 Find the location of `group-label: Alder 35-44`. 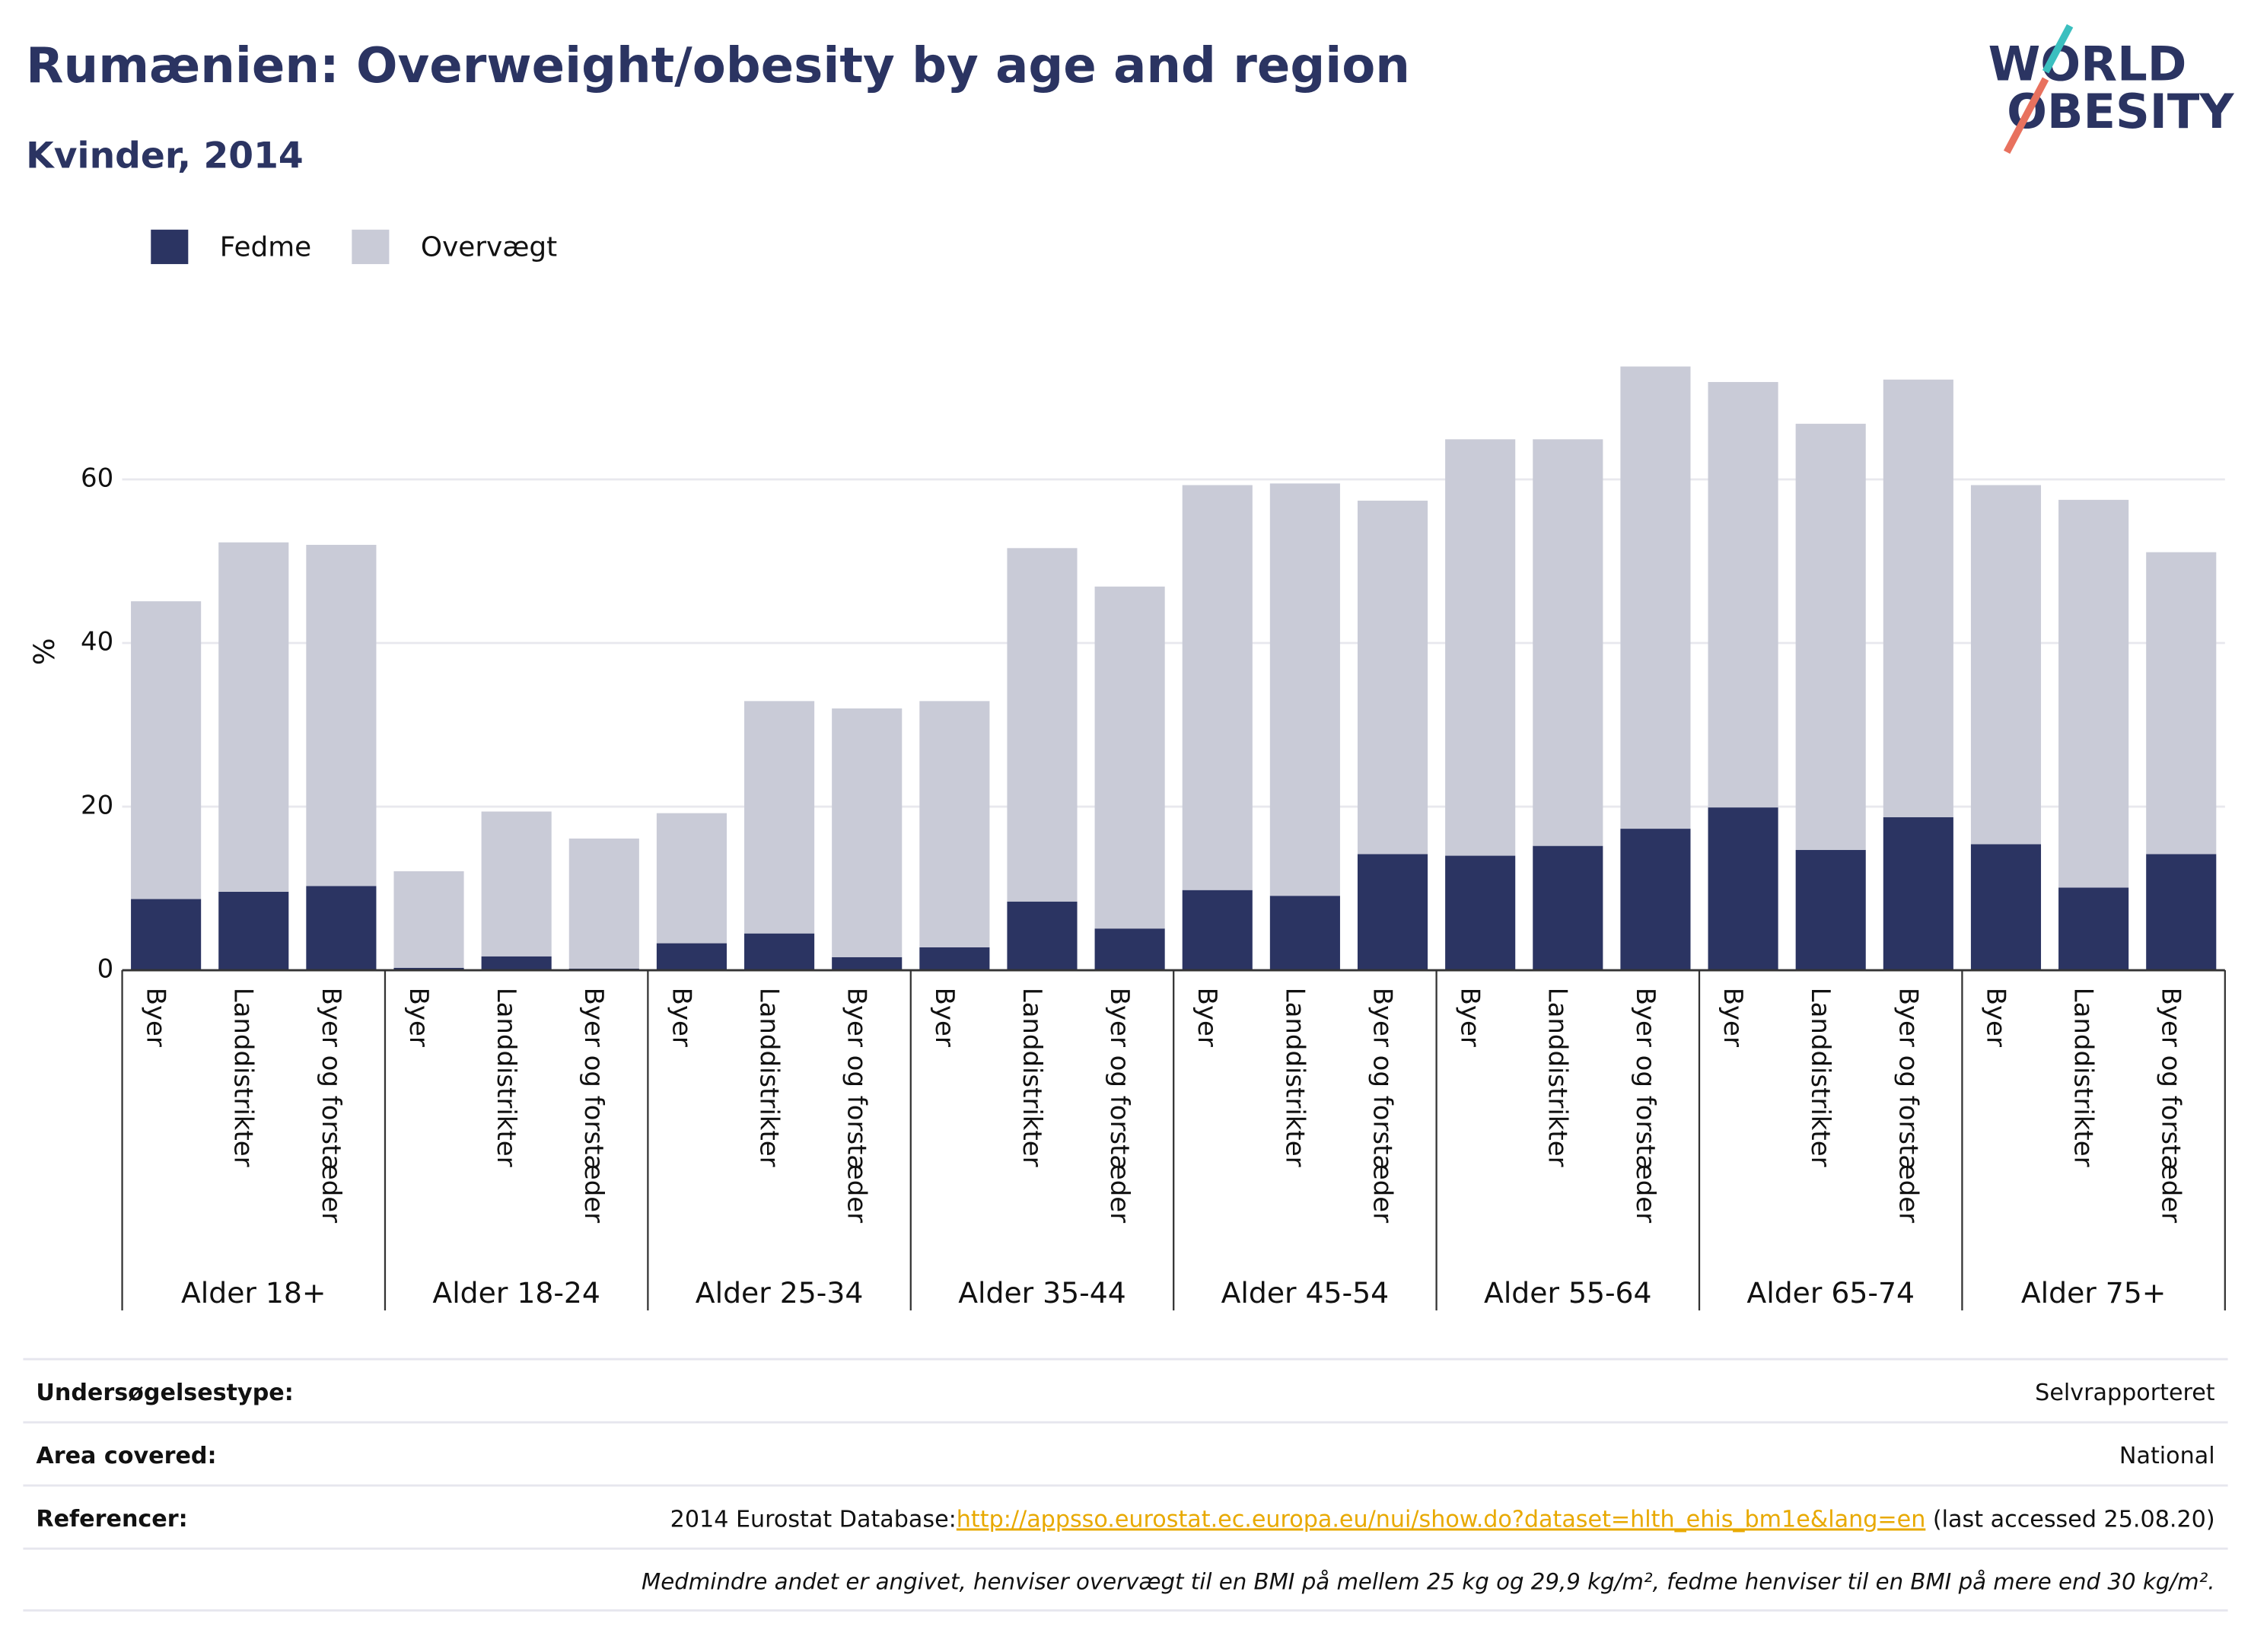

group-label: Alder 35-44 is located at coordinates (1042, 1293).